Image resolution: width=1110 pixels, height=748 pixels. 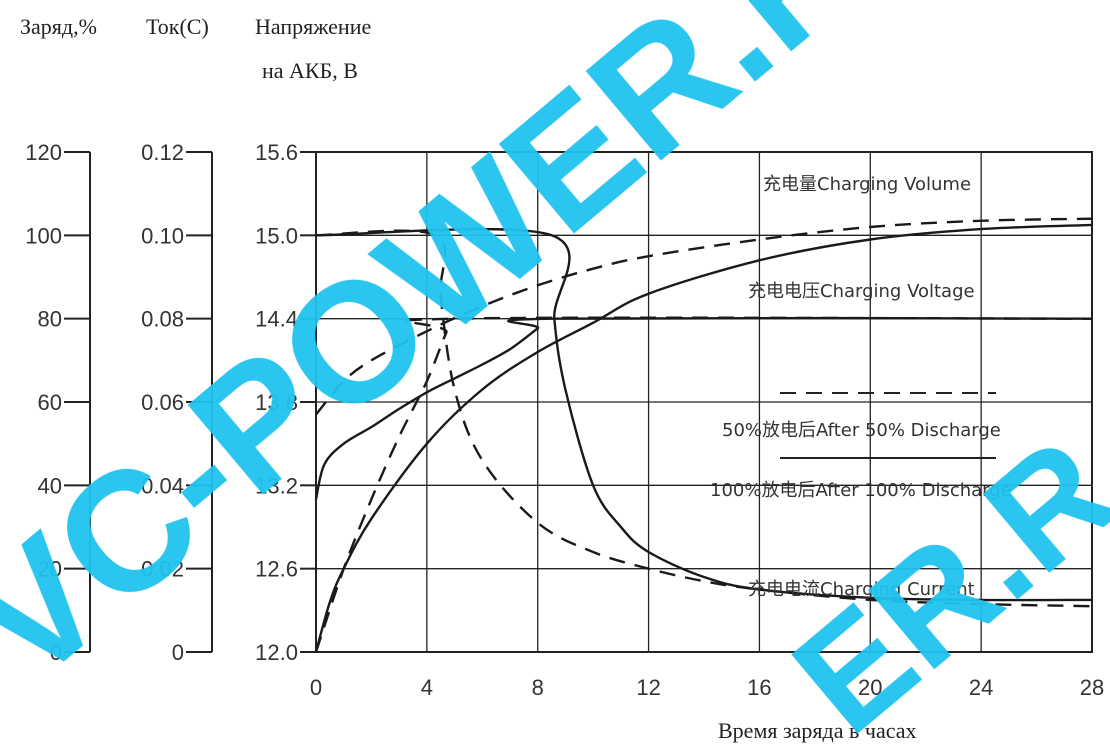 What do you see at coordinates (316, 687) in the screenshot?
I see `x-tick-label: 0` at bounding box center [316, 687].